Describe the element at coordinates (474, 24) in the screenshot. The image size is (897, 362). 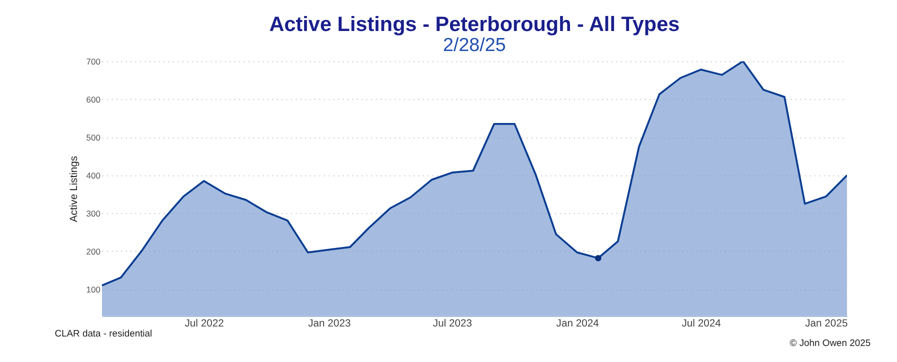
I see `chart-title: Active Listings - Peterborough - All Types` at that location.